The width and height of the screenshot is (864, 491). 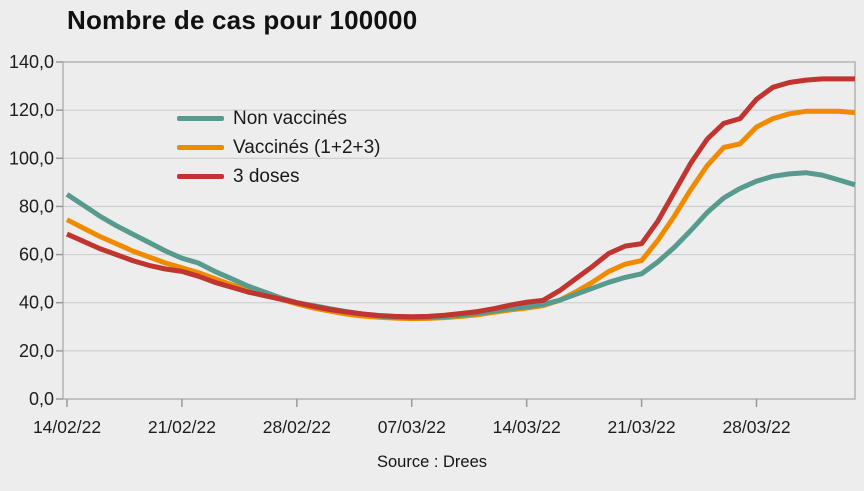 What do you see at coordinates (31, 110) in the screenshot?
I see `y-tick-label: 120,0` at bounding box center [31, 110].